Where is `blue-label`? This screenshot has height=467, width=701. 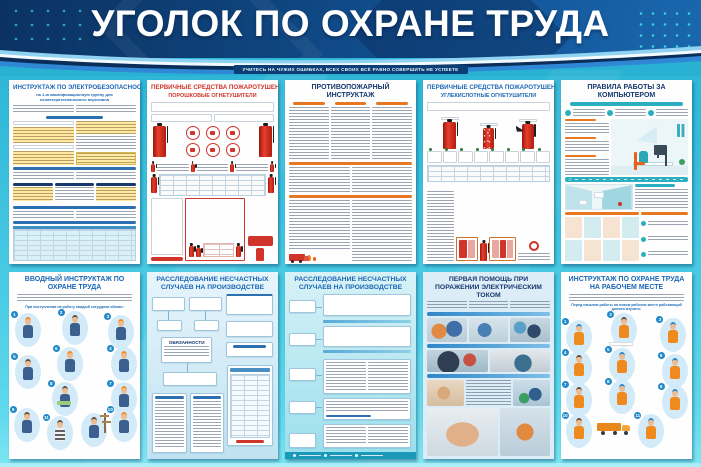 blue-label is located at coordinates (349, 416).